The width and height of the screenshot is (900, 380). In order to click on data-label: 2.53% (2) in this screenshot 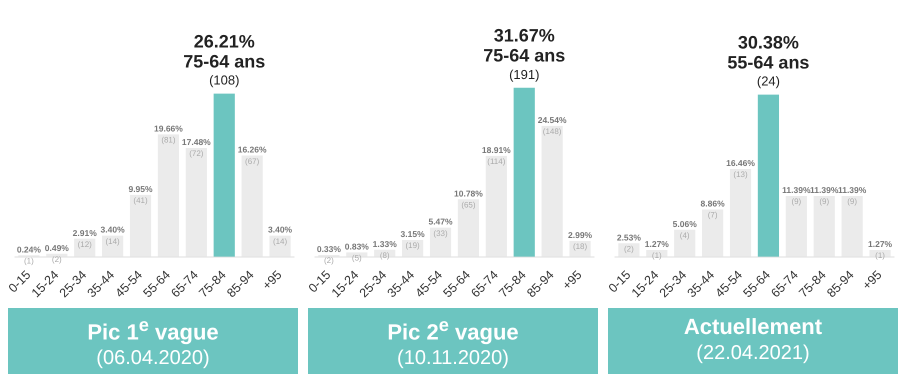, I will do `click(629, 243)`.